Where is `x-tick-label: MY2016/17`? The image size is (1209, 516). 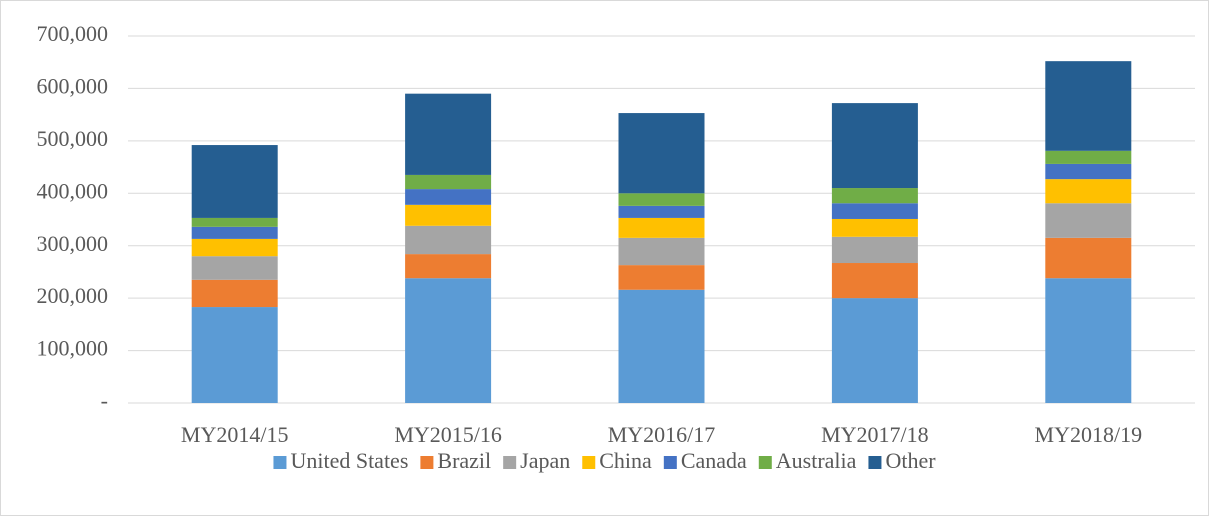
x-tick-label: MY2016/17 is located at coordinates (662, 434).